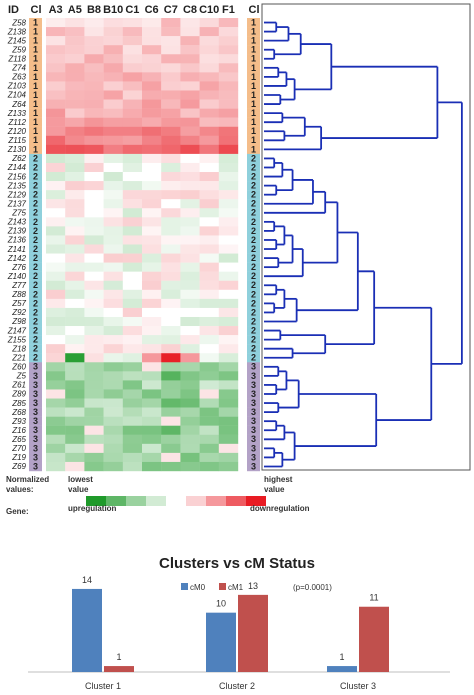  What do you see at coordinates (156, 501) in the screenshot?
I see `color-scale-block` at bounding box center [156, 501].